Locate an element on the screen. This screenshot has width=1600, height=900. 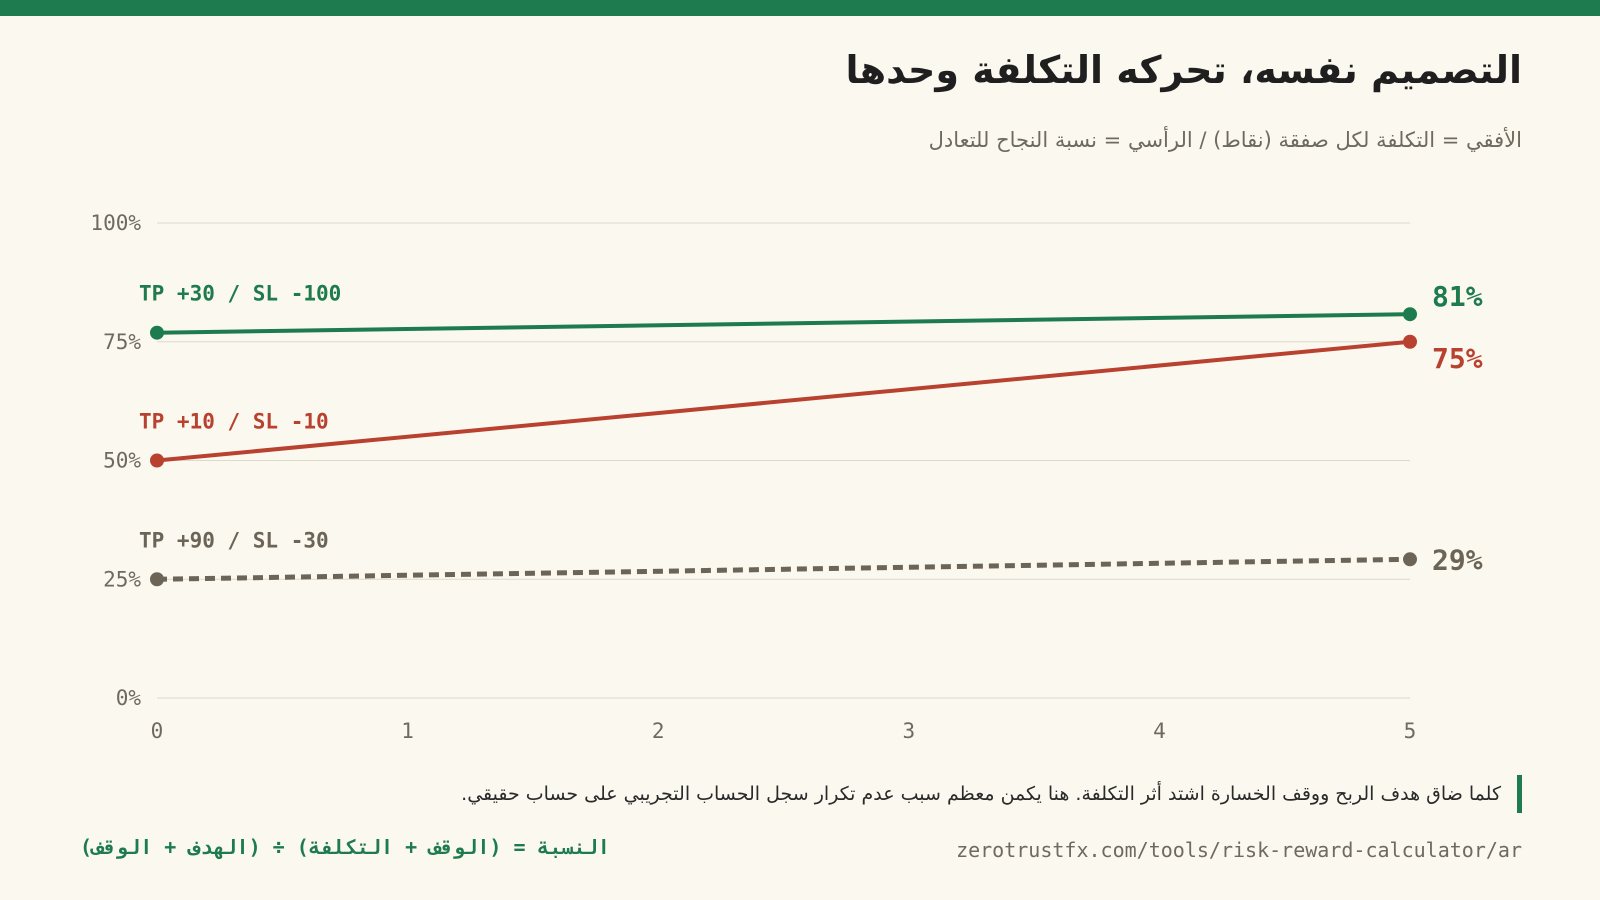
x-tick-label: 5 is located at coordinates (1410, 731).